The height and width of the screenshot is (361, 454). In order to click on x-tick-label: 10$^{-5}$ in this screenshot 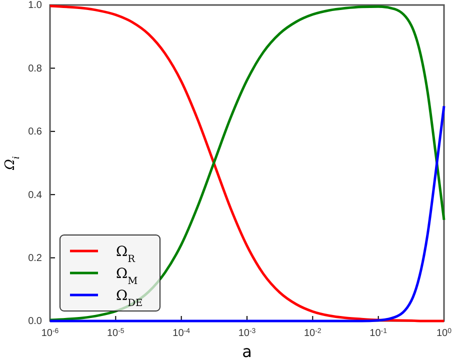, I will do `click(115, 334)`.